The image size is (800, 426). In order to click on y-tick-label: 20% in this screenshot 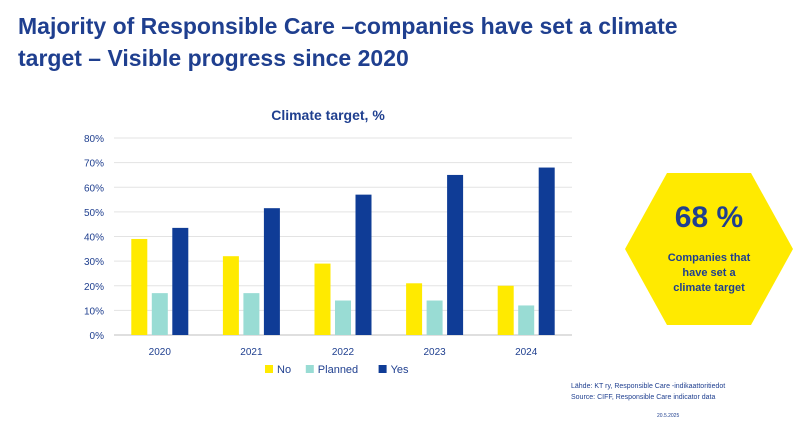, I will do `click(94, 287)`.